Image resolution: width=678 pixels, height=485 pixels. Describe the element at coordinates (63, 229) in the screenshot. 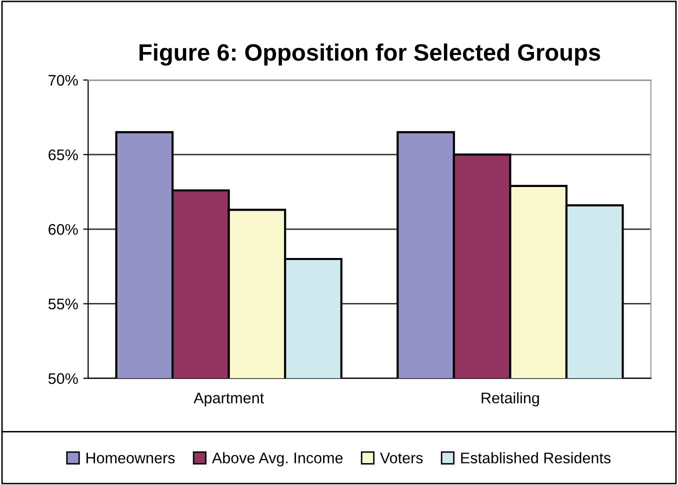

I see `y-tick-label: 60%` at that location.